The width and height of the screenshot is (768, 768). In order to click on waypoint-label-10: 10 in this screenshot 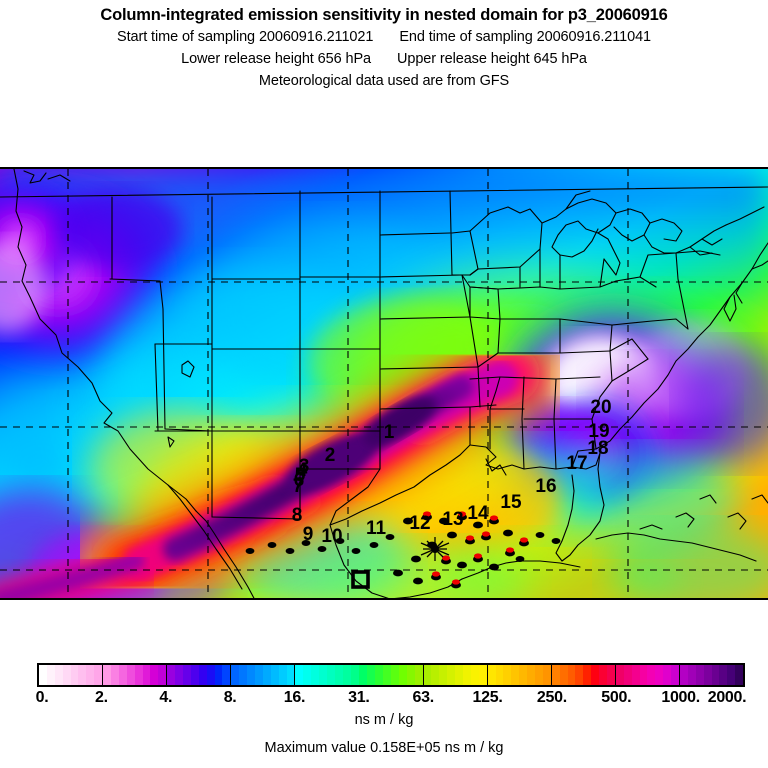, I will do `click(331, 536)`.